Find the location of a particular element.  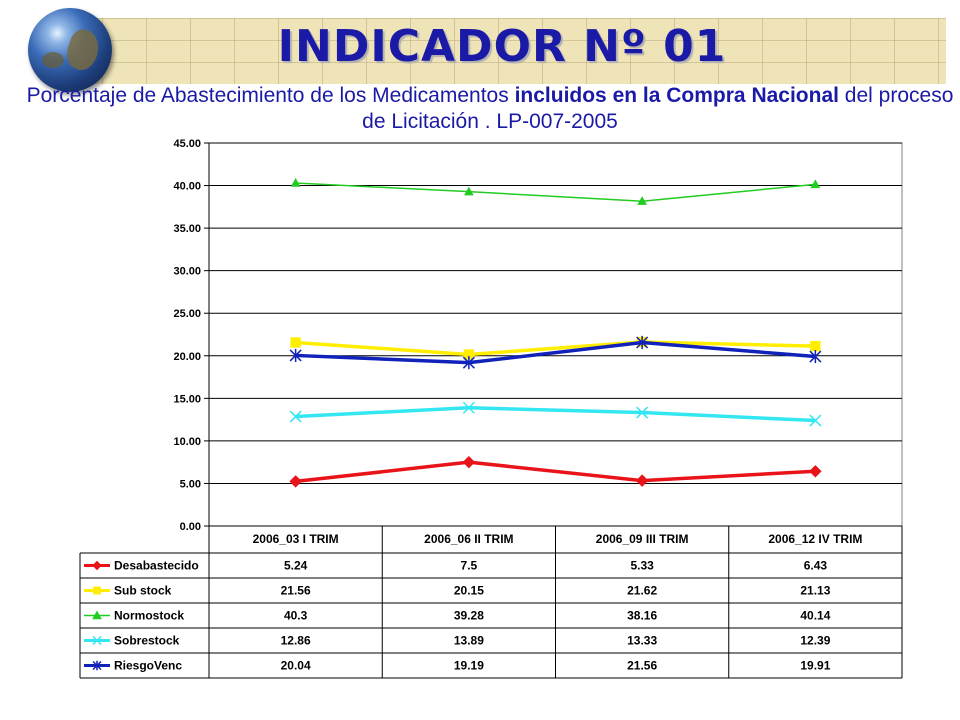

series-line-riesgovenc is located at coordinates (555, 352).